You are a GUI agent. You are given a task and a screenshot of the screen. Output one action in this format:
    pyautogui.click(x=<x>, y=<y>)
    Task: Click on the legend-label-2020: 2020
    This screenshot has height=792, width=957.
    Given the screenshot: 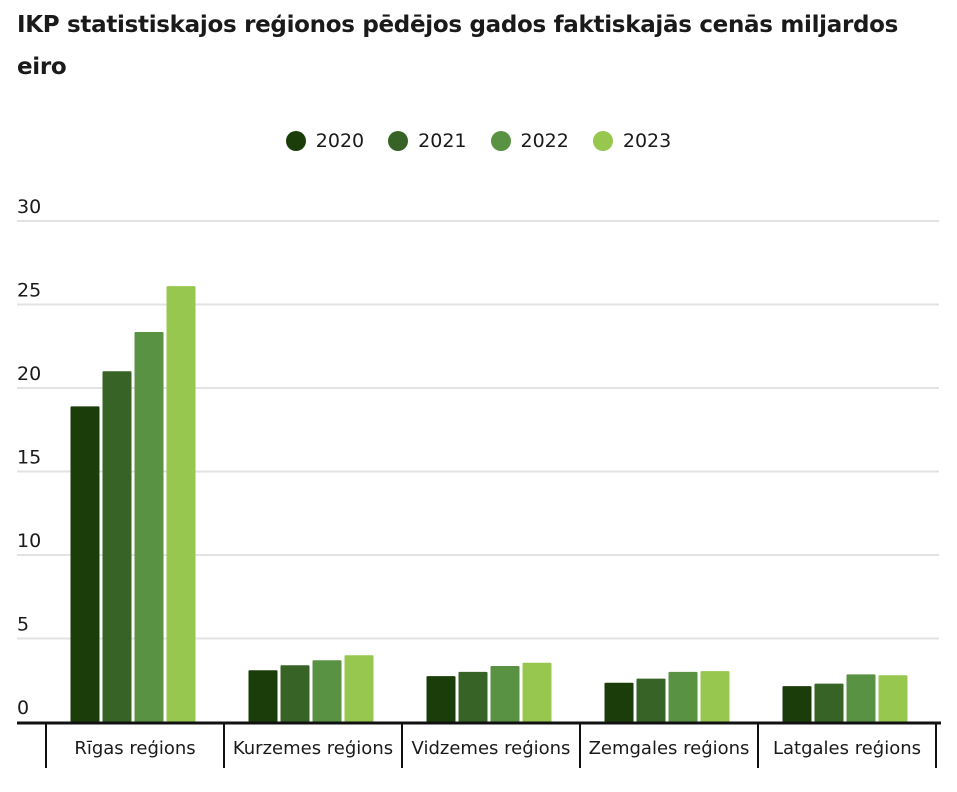 What is the action you would take?
    pyautogui.click(x=340, y=141)
    